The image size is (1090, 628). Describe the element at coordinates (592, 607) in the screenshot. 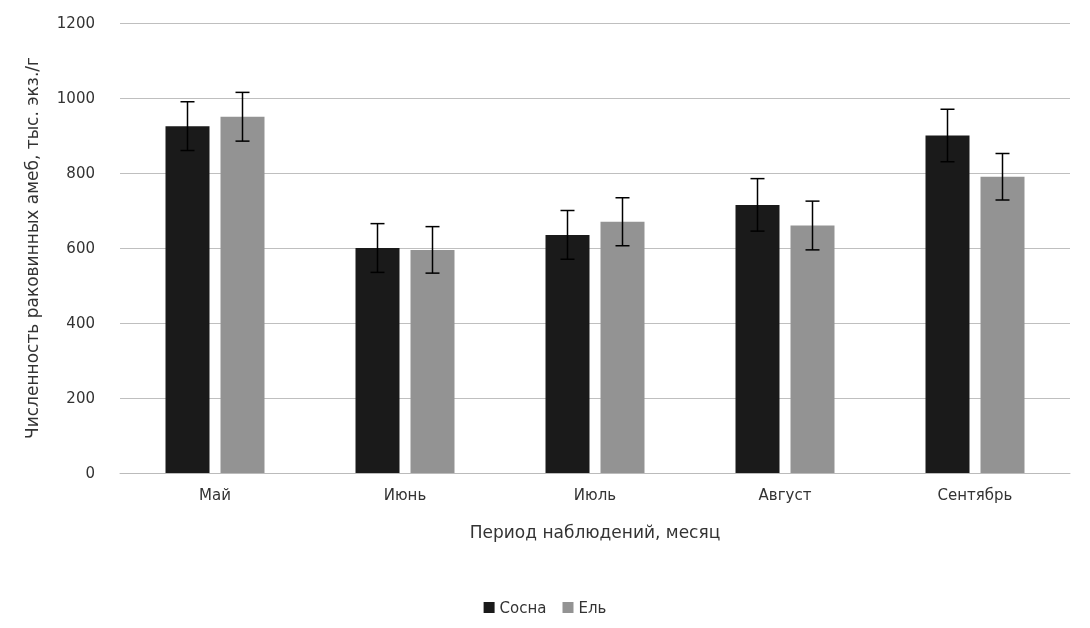

I see `legend-label: Ель` at that location.